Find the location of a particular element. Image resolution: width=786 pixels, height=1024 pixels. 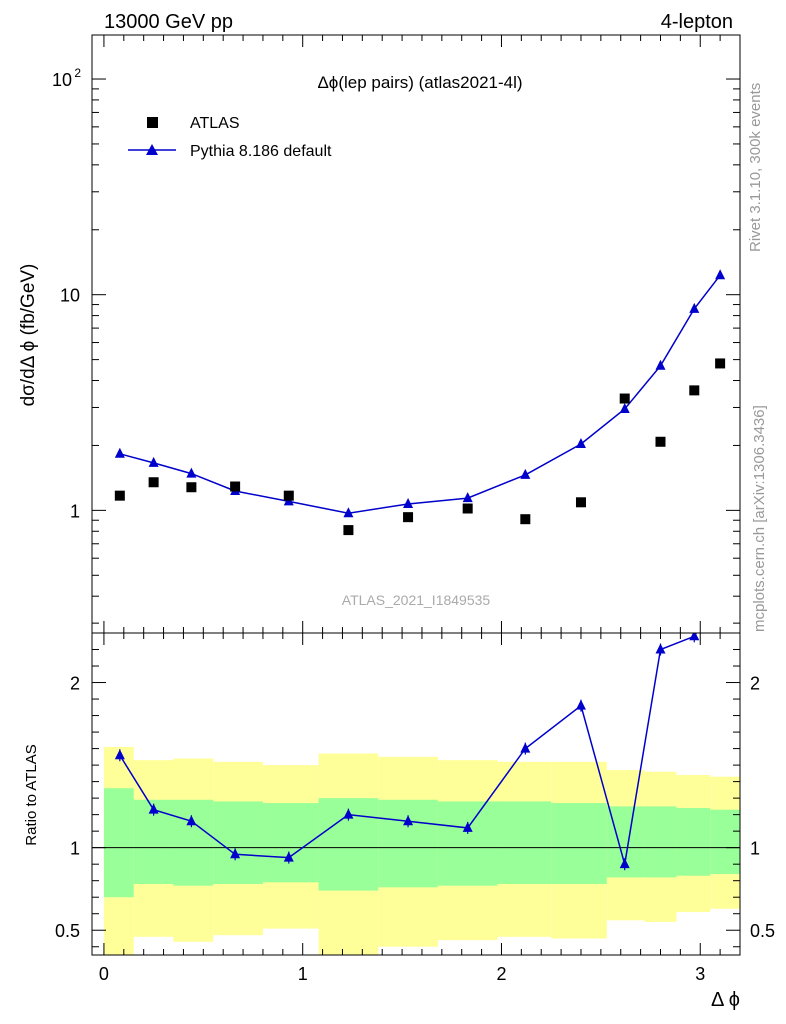

main-y-axis-label: dσ/dΔ ϕ (fb/GeV) is located at coordinates (28, 335).